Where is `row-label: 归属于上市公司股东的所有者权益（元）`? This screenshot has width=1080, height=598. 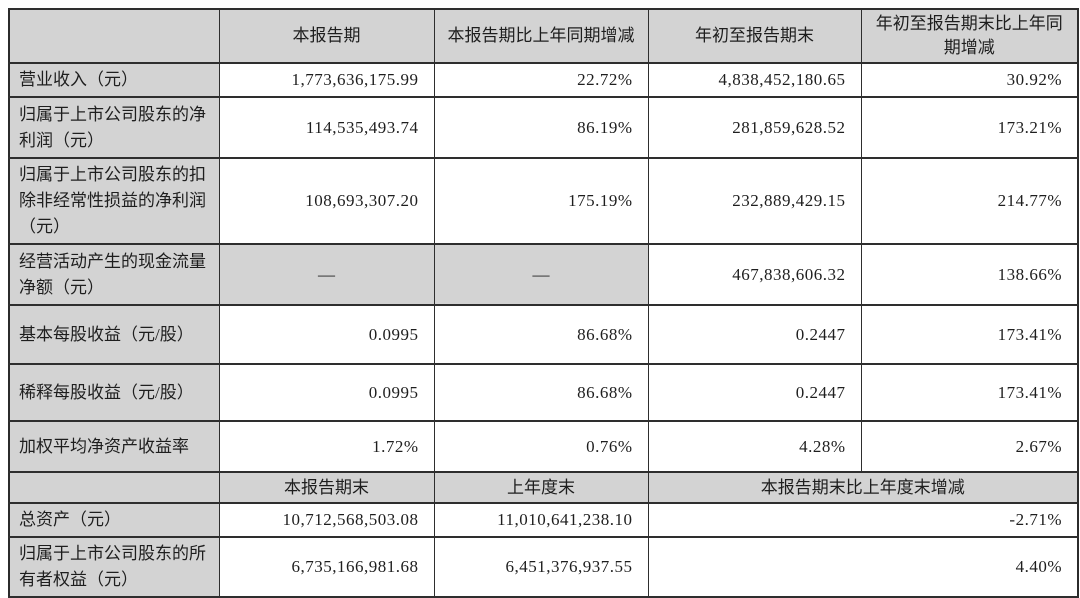
row-label: 归属于上市公司股东的所有者权益（元） is located at coordinates (114, 567).